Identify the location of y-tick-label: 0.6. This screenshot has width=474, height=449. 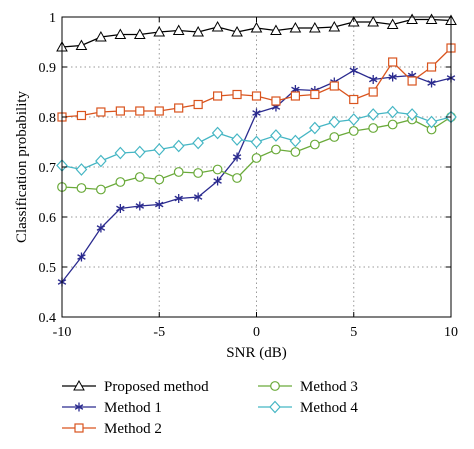
(48, 218).